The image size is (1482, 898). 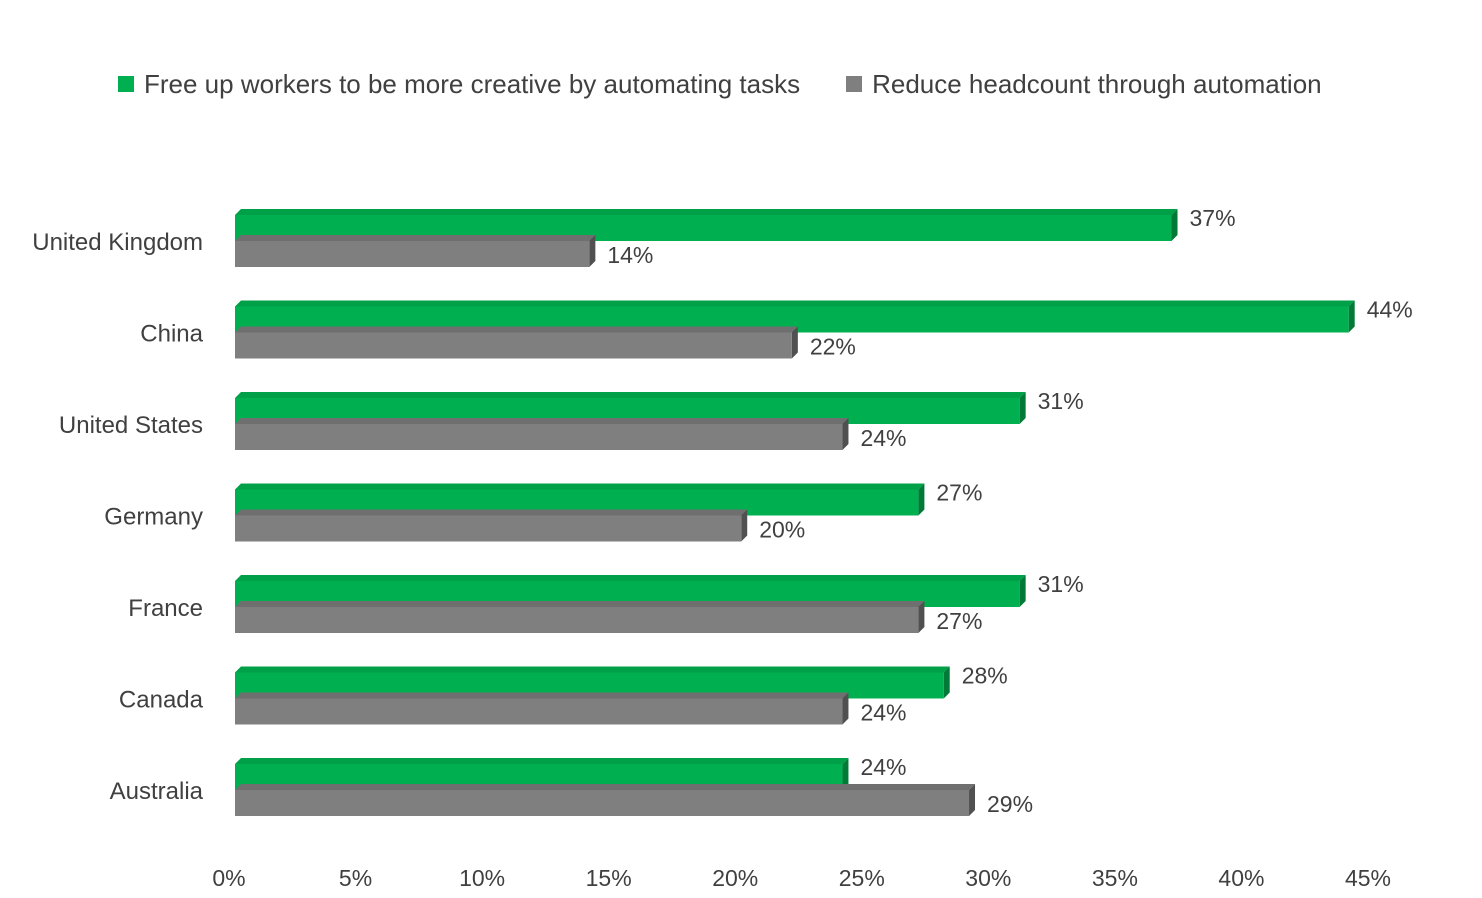 I want to click on x-tick-label: 40%, so click(x=1241, y=878).